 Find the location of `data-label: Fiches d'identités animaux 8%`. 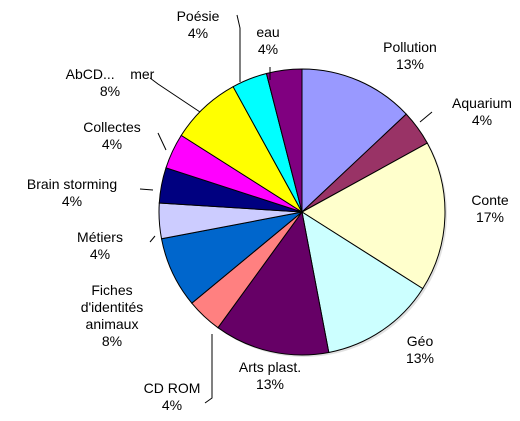

data-label: Fiches d'identités animaux 8% is located at coordinates (112, 315).